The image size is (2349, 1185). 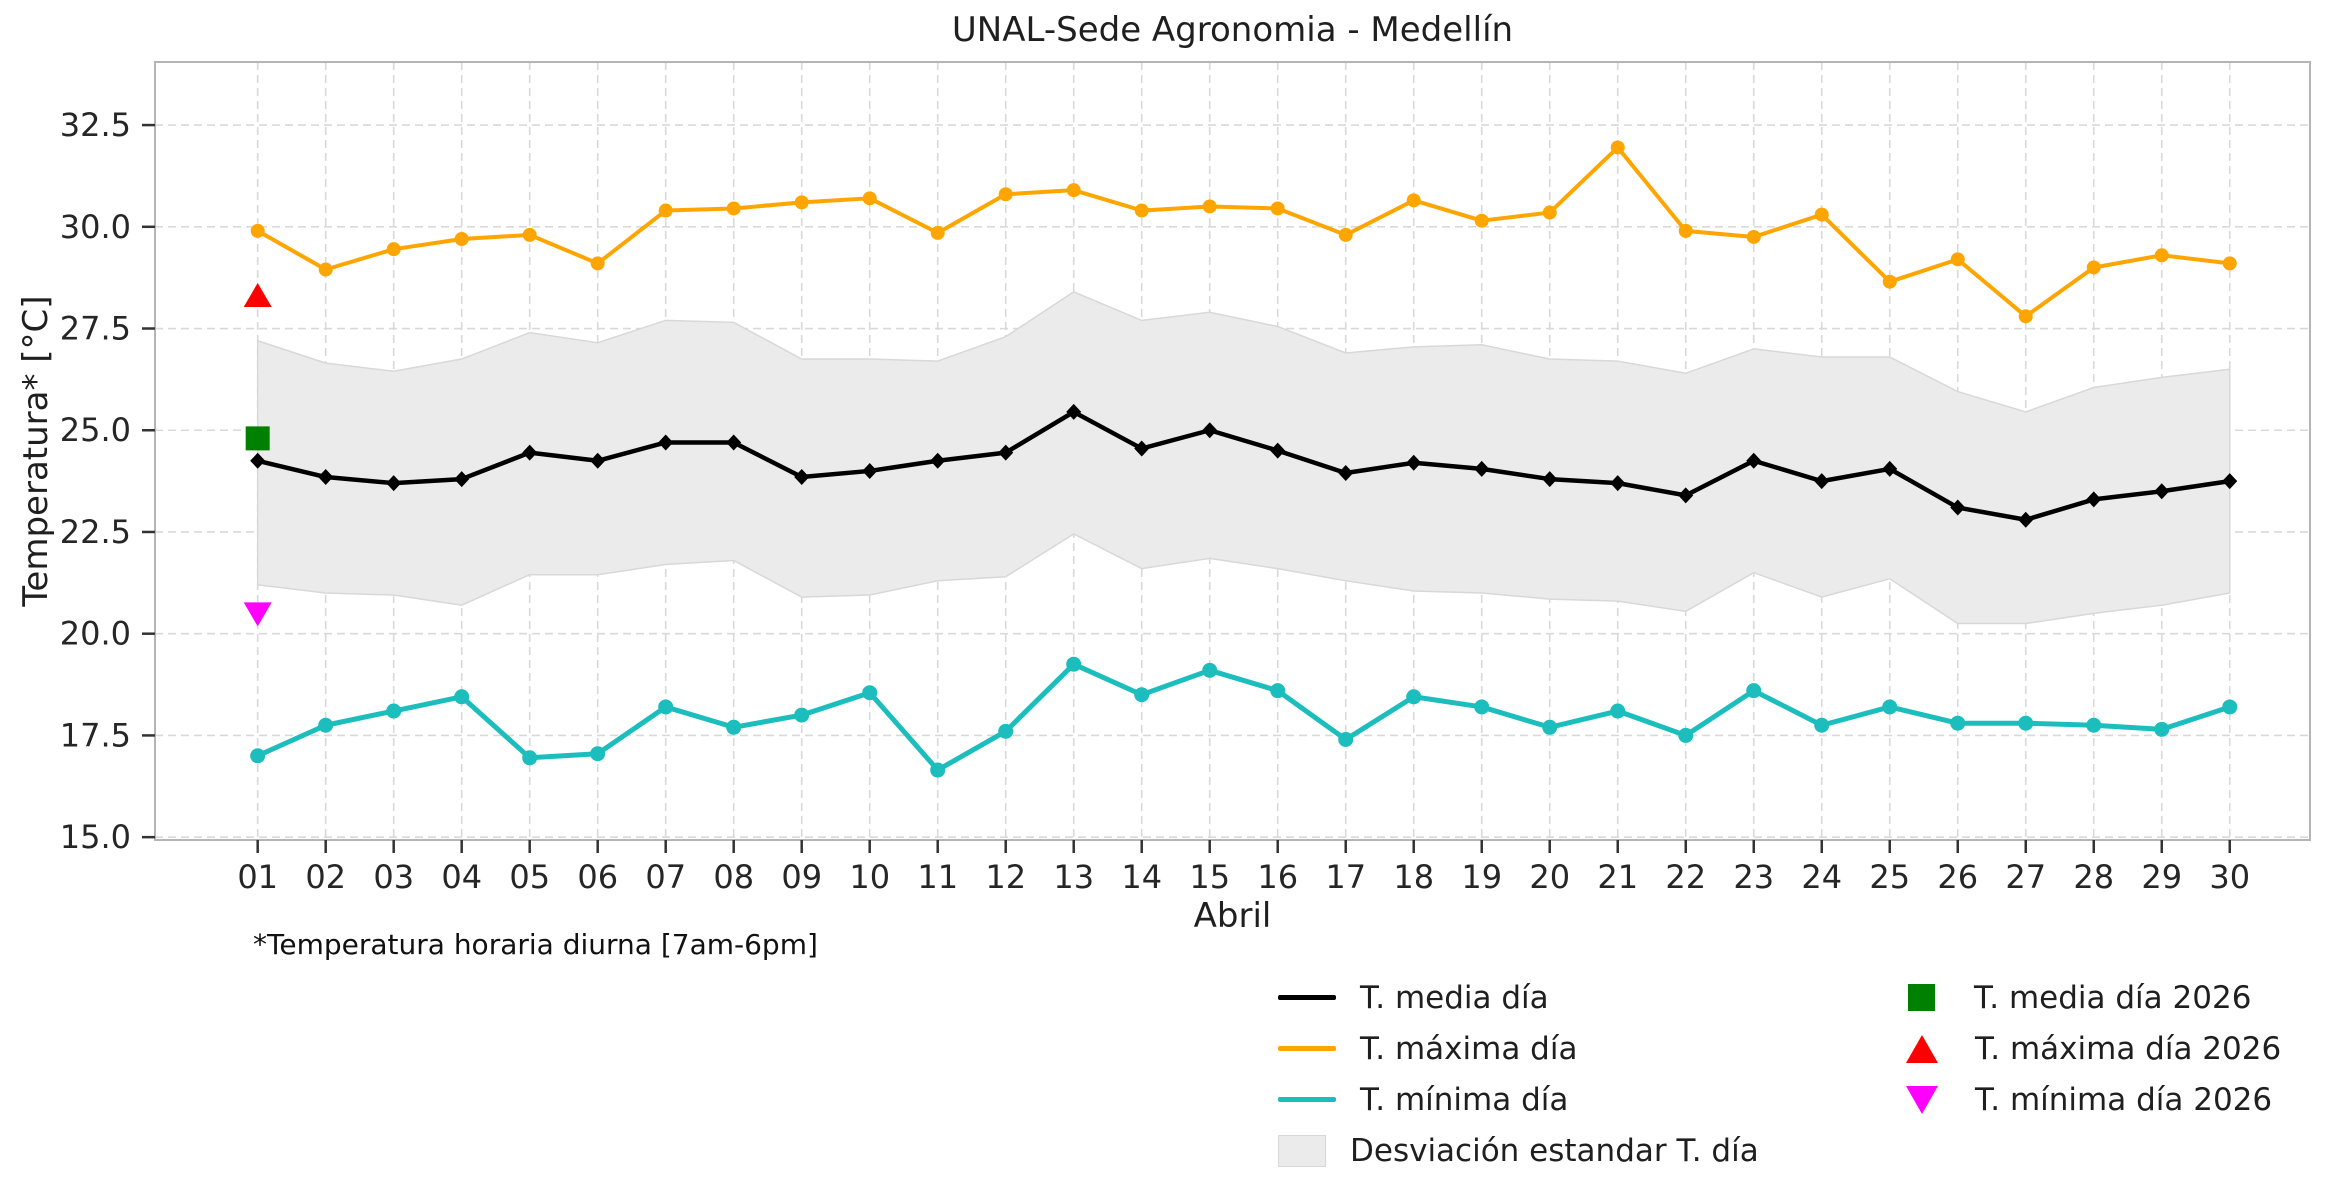 What do you see at coordinates (801, 877) in the screenshot?
I see `x-tick-label: 09` at bounding box center [801, 877].